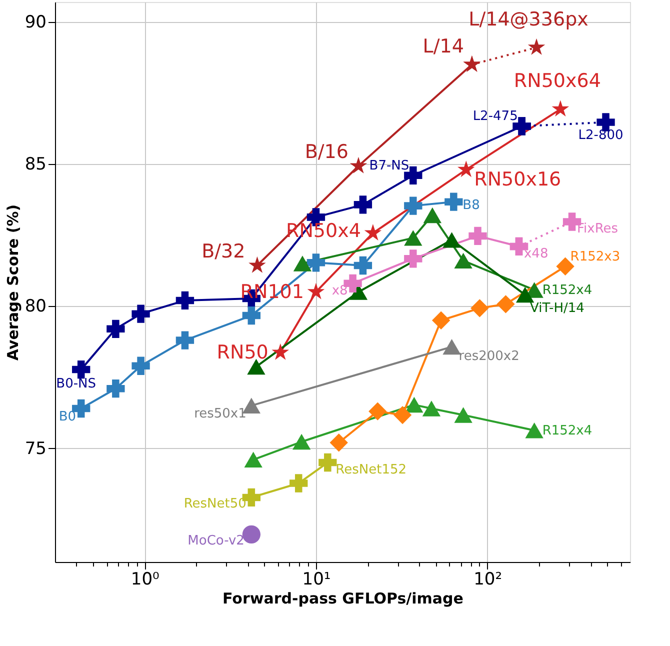 The height and width of the screenshot is (646, 670). What do you see at coordinates (595, 256) in the screenshot?
I see `annotation: R152x3` at bounding box center [595, 256].